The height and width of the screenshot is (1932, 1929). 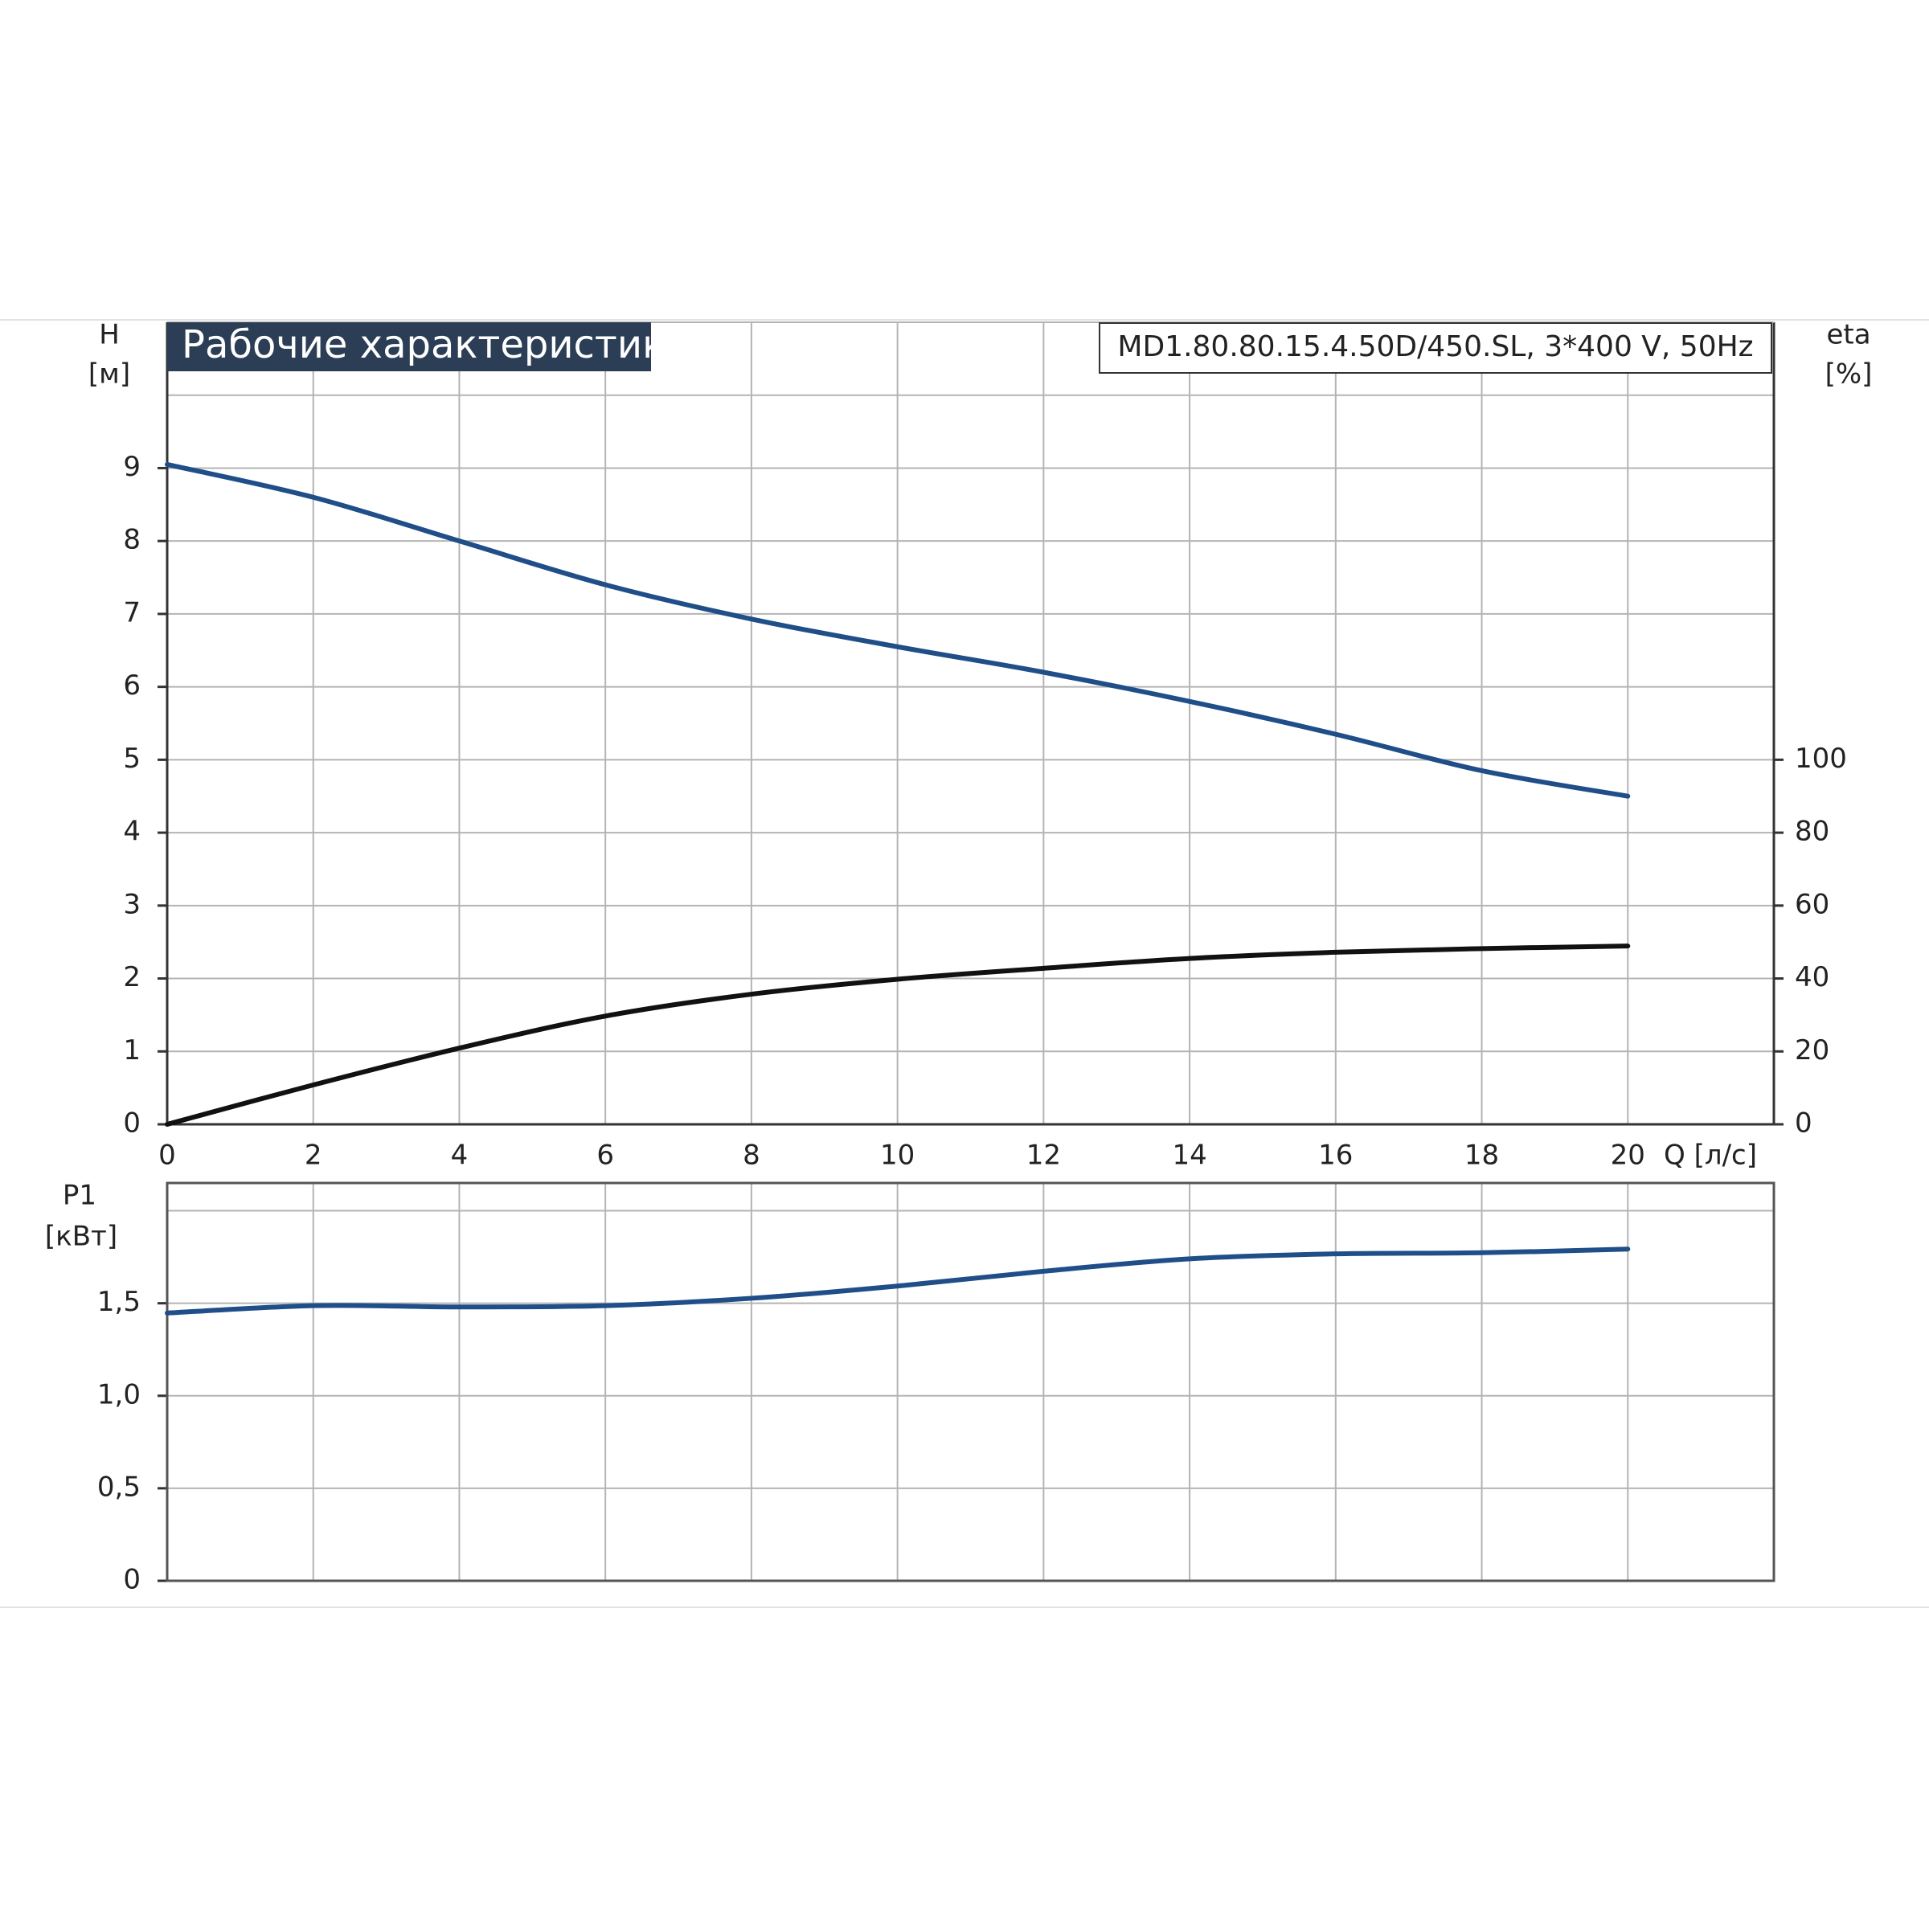 I want to click on y-axis-unit: [кВт], so click(x=81, y=1237).